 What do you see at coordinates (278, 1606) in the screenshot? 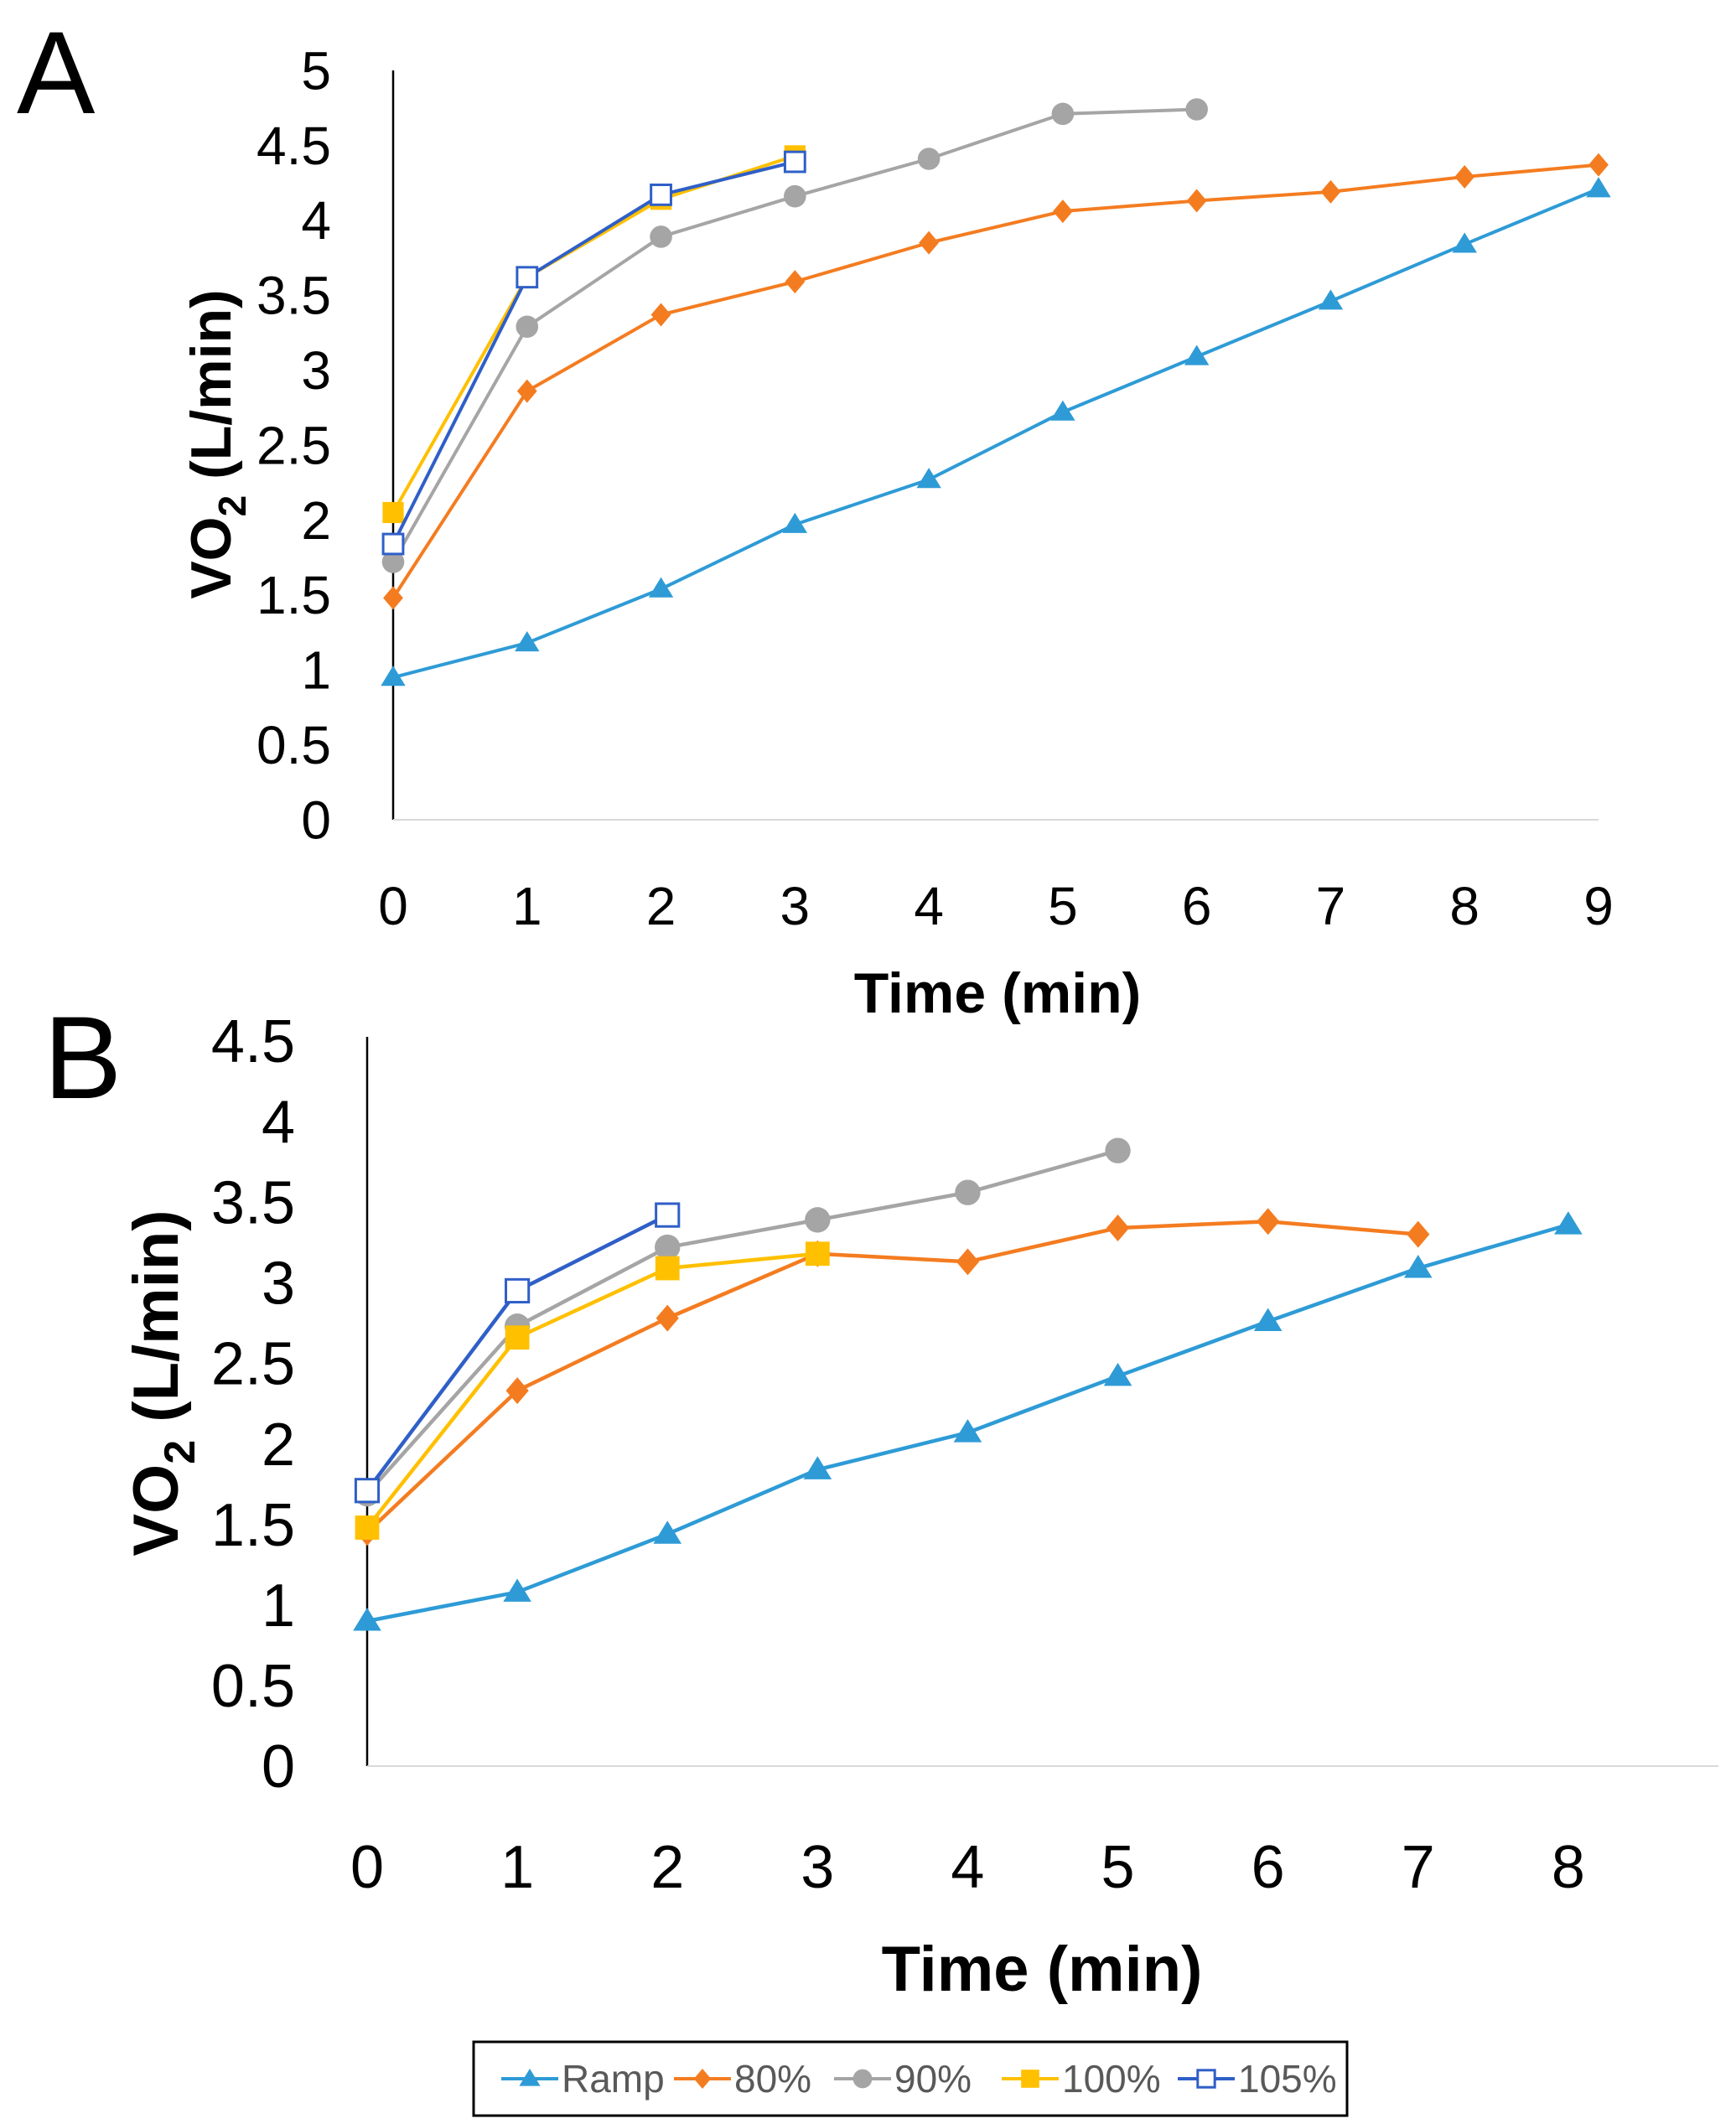
I see `panel-b-y-tick-label: 1` at bounding box center [278, 1606].